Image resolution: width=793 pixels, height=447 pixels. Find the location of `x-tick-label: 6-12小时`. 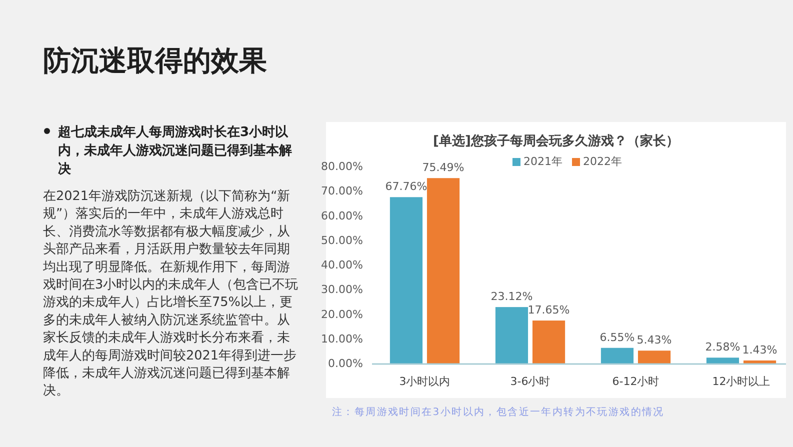

x-tick-label: 6-12小时 is located at coordinates (636, 381).